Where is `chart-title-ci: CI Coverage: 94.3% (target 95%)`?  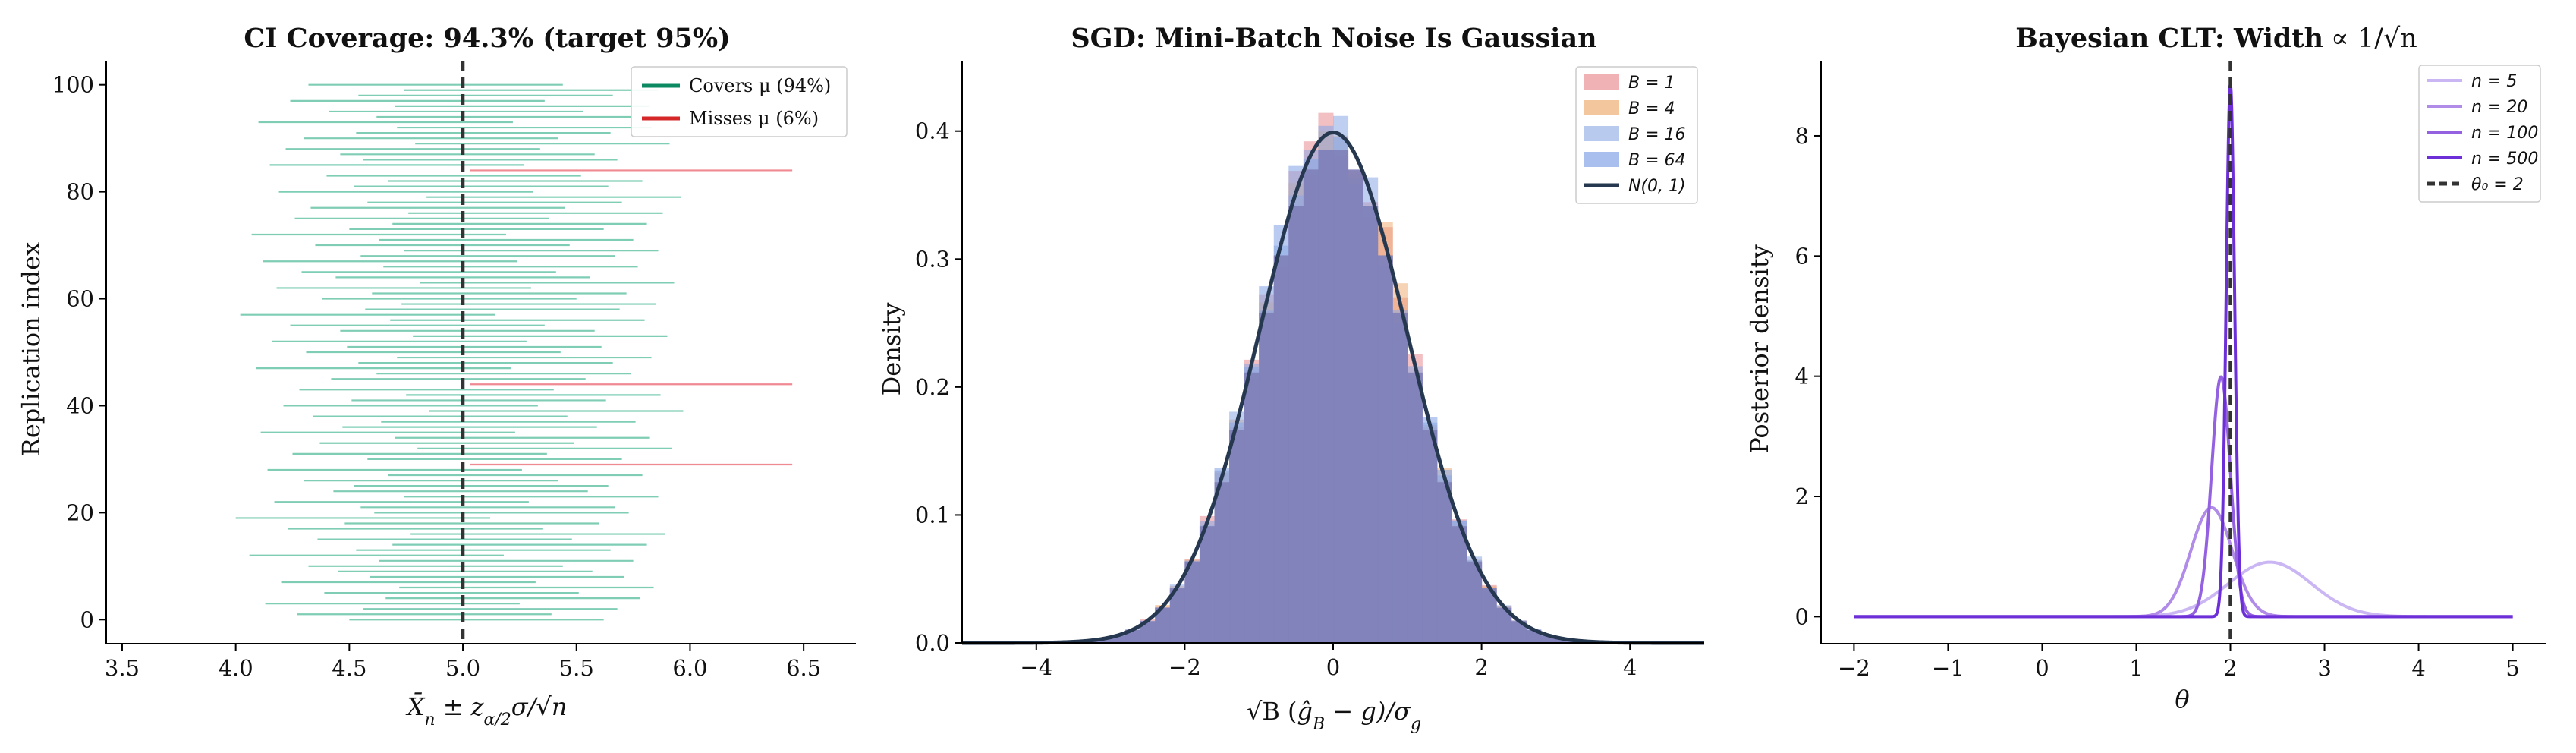 chart-title-ci: CI Coverage: 94.3% (target 95%) is located at coordinates (487, 38).